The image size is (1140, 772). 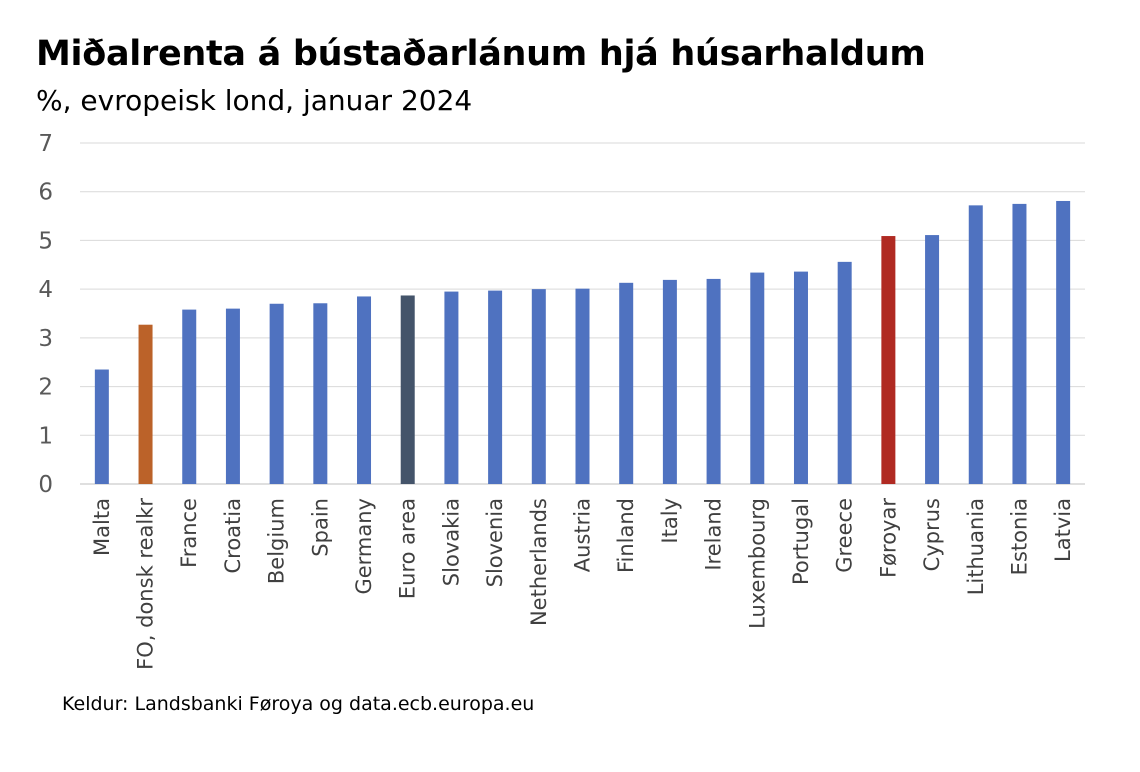 What do you see at coordinates (254, 100) in the screenshot?
I see `chart-subtitle: %, evropeisk lond, januar 2024` at bounding box center [254, 100].